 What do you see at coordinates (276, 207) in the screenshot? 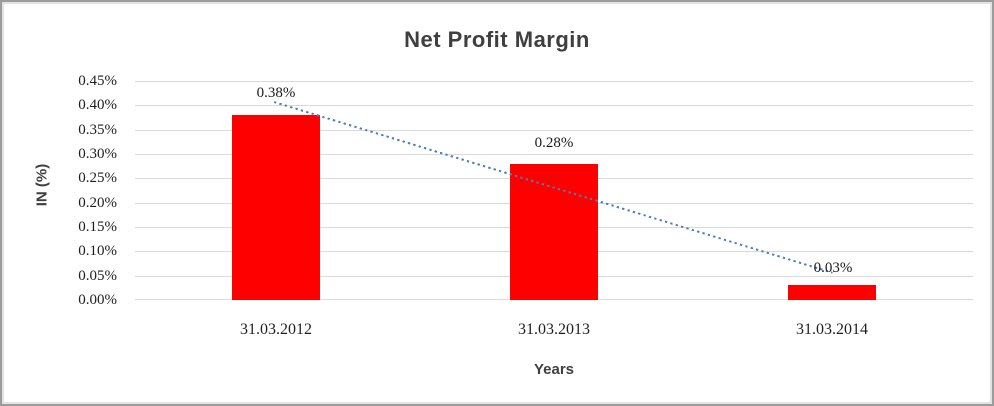
I see `bar-2012` at bounding box center [276, 207].